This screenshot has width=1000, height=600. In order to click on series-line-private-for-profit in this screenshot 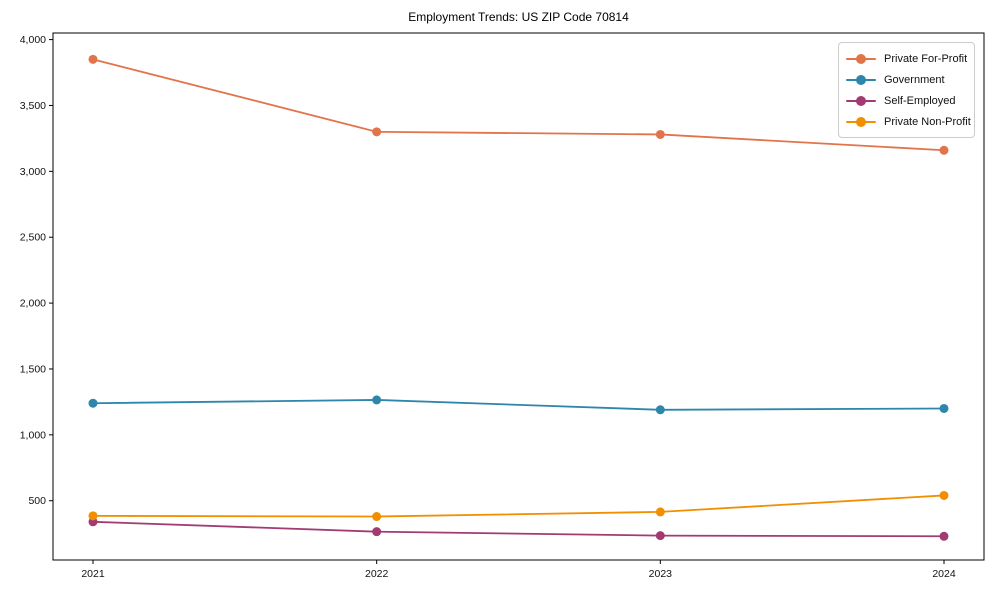, I will do `click(518, 105)`.